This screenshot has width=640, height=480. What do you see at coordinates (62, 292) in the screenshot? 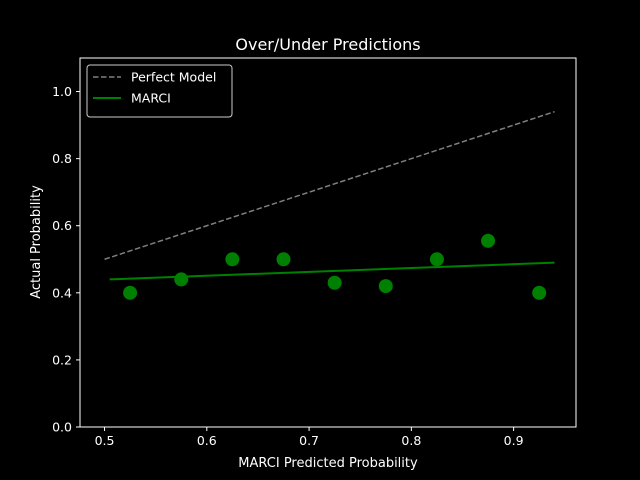
I see `y-tick-label: 0.4` at bounding box center [62, 292].